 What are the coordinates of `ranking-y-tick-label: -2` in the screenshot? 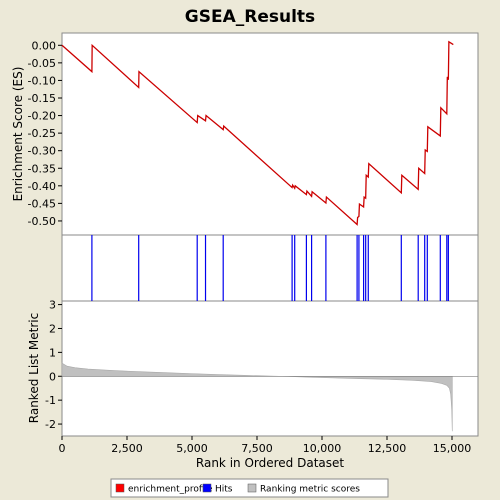 It's located at (50, 424).